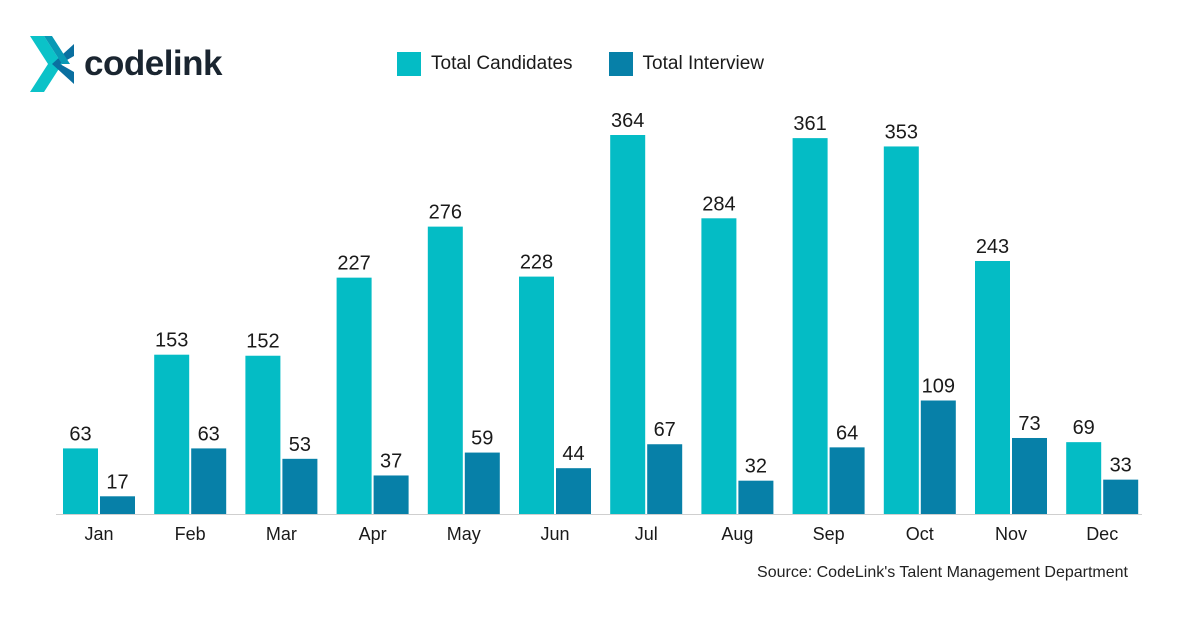 This screenshot has width=1200, height=627. I want to click on bar-candidates-jan, so click(80, 481).